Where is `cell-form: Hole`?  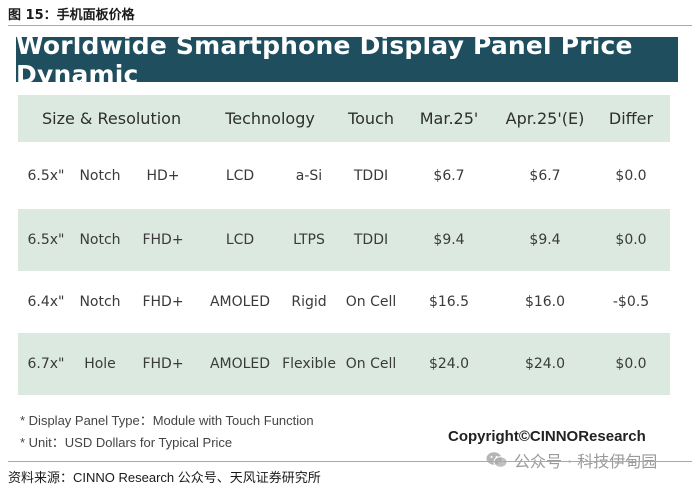 cell-form: Hole is located at coordinates (100, 364).